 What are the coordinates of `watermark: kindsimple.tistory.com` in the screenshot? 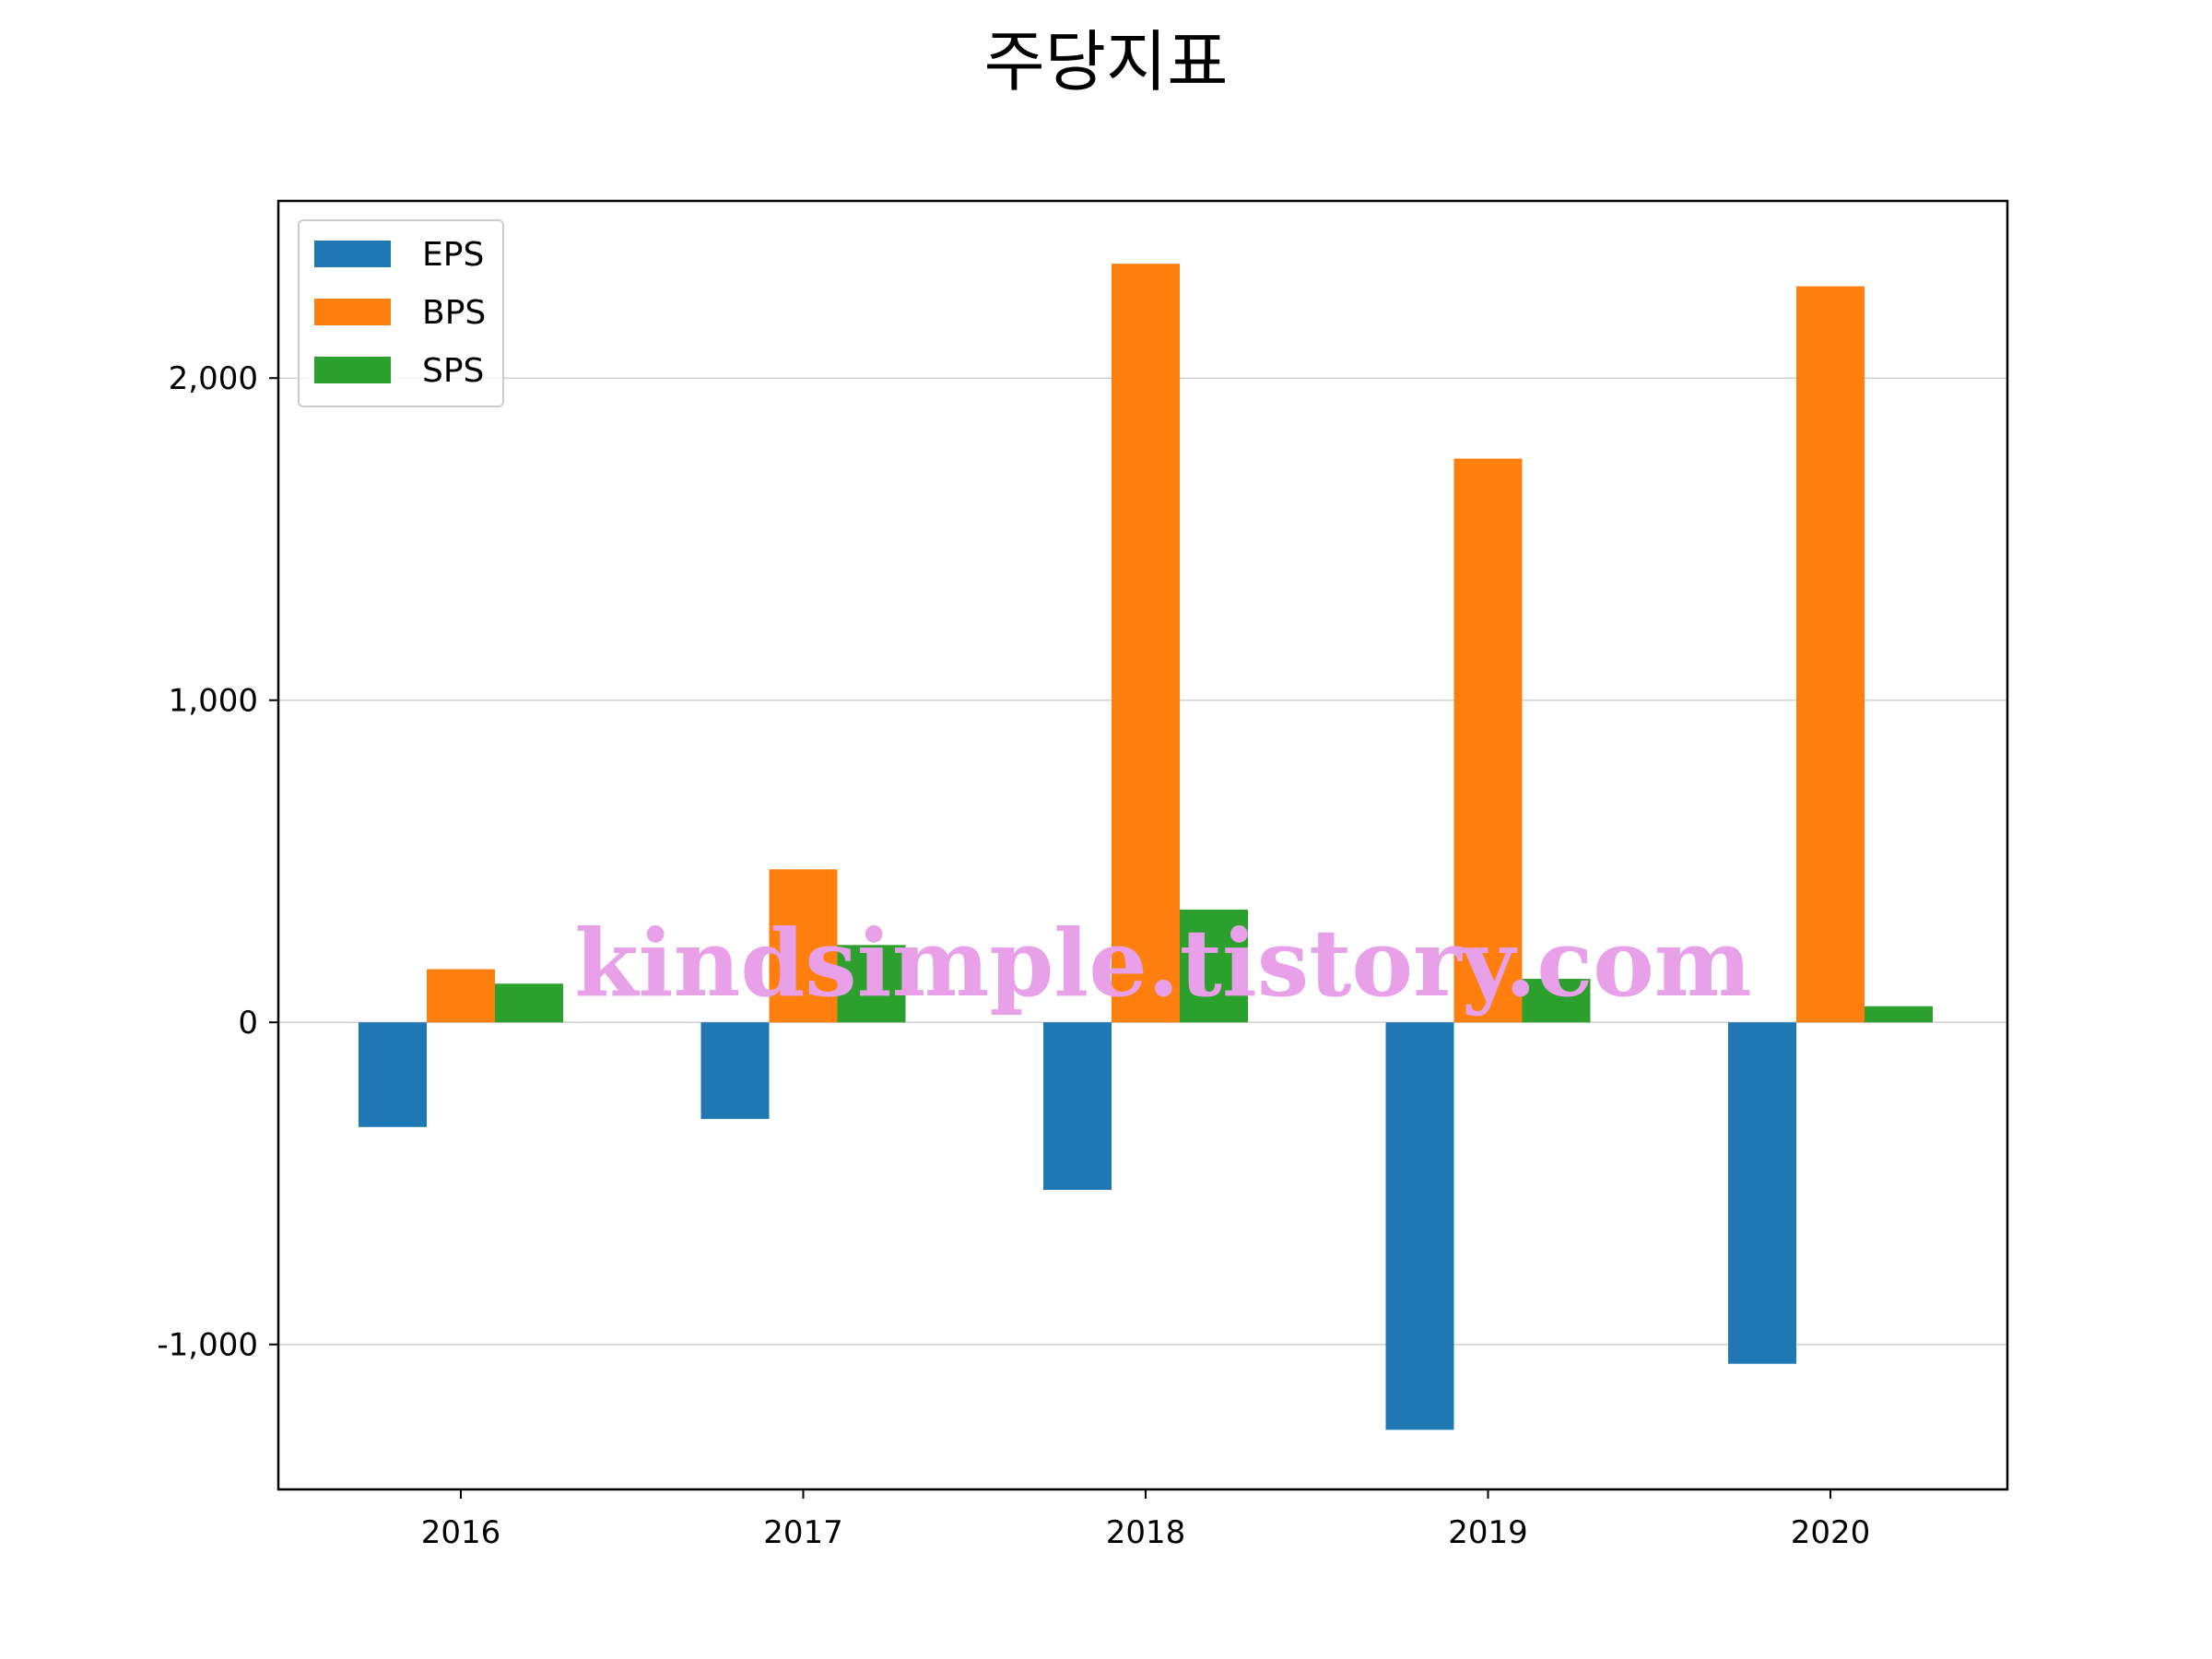 It's located at (1162, 963).